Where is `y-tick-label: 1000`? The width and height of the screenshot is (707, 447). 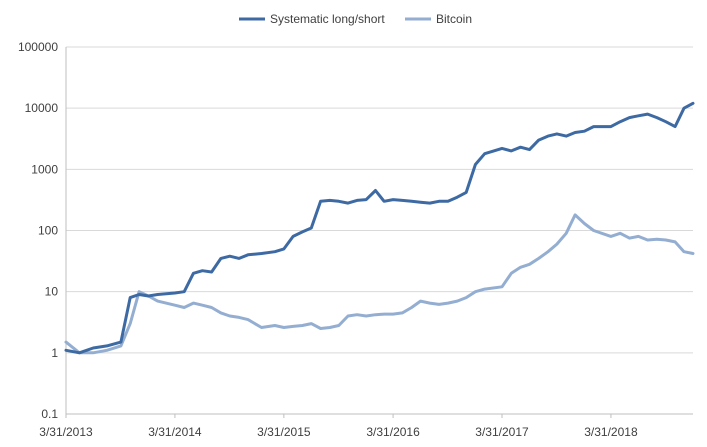 y-tick-label: 1000 is located at coordinates (44, 169).